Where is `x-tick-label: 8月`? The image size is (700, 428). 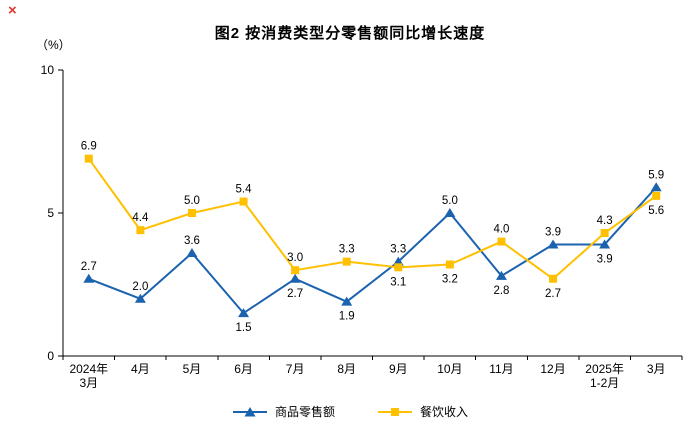 x-tick-label: 8月 is located at coordinates (346, 369).